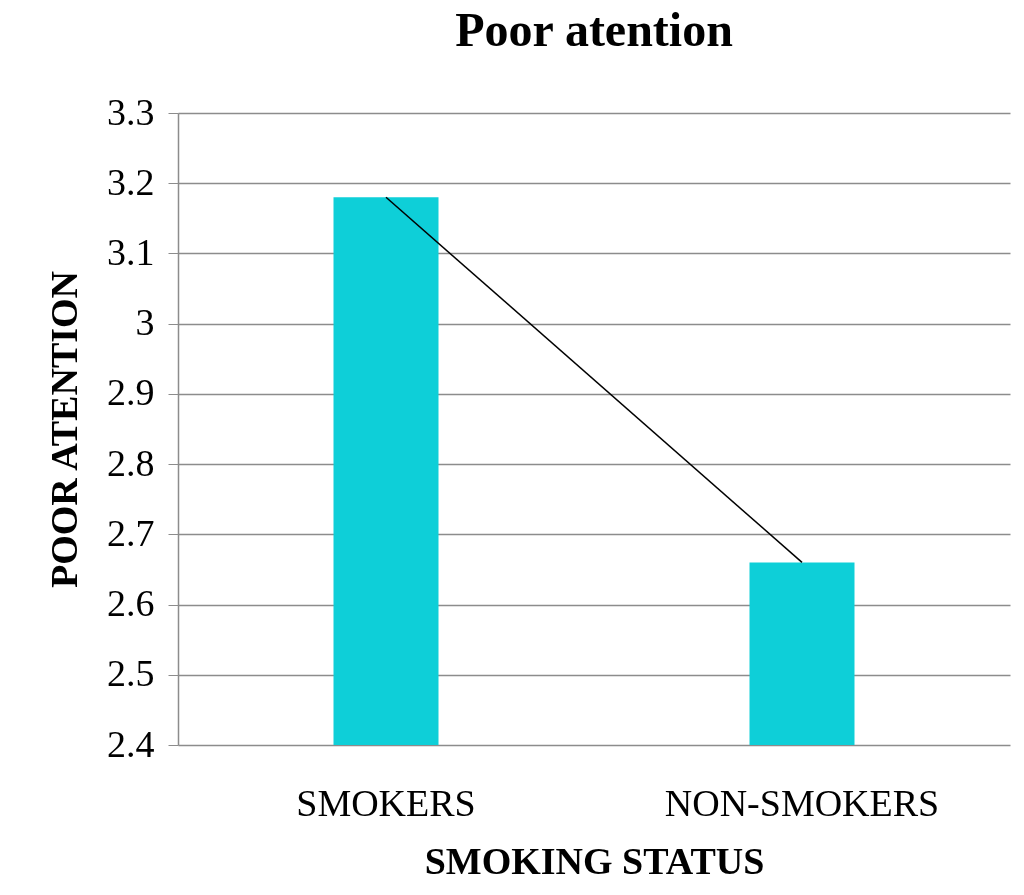 The width and height of the screenshot is (1024, 895). I want to click on y-tick-label: 2.5, so click(131, 673).